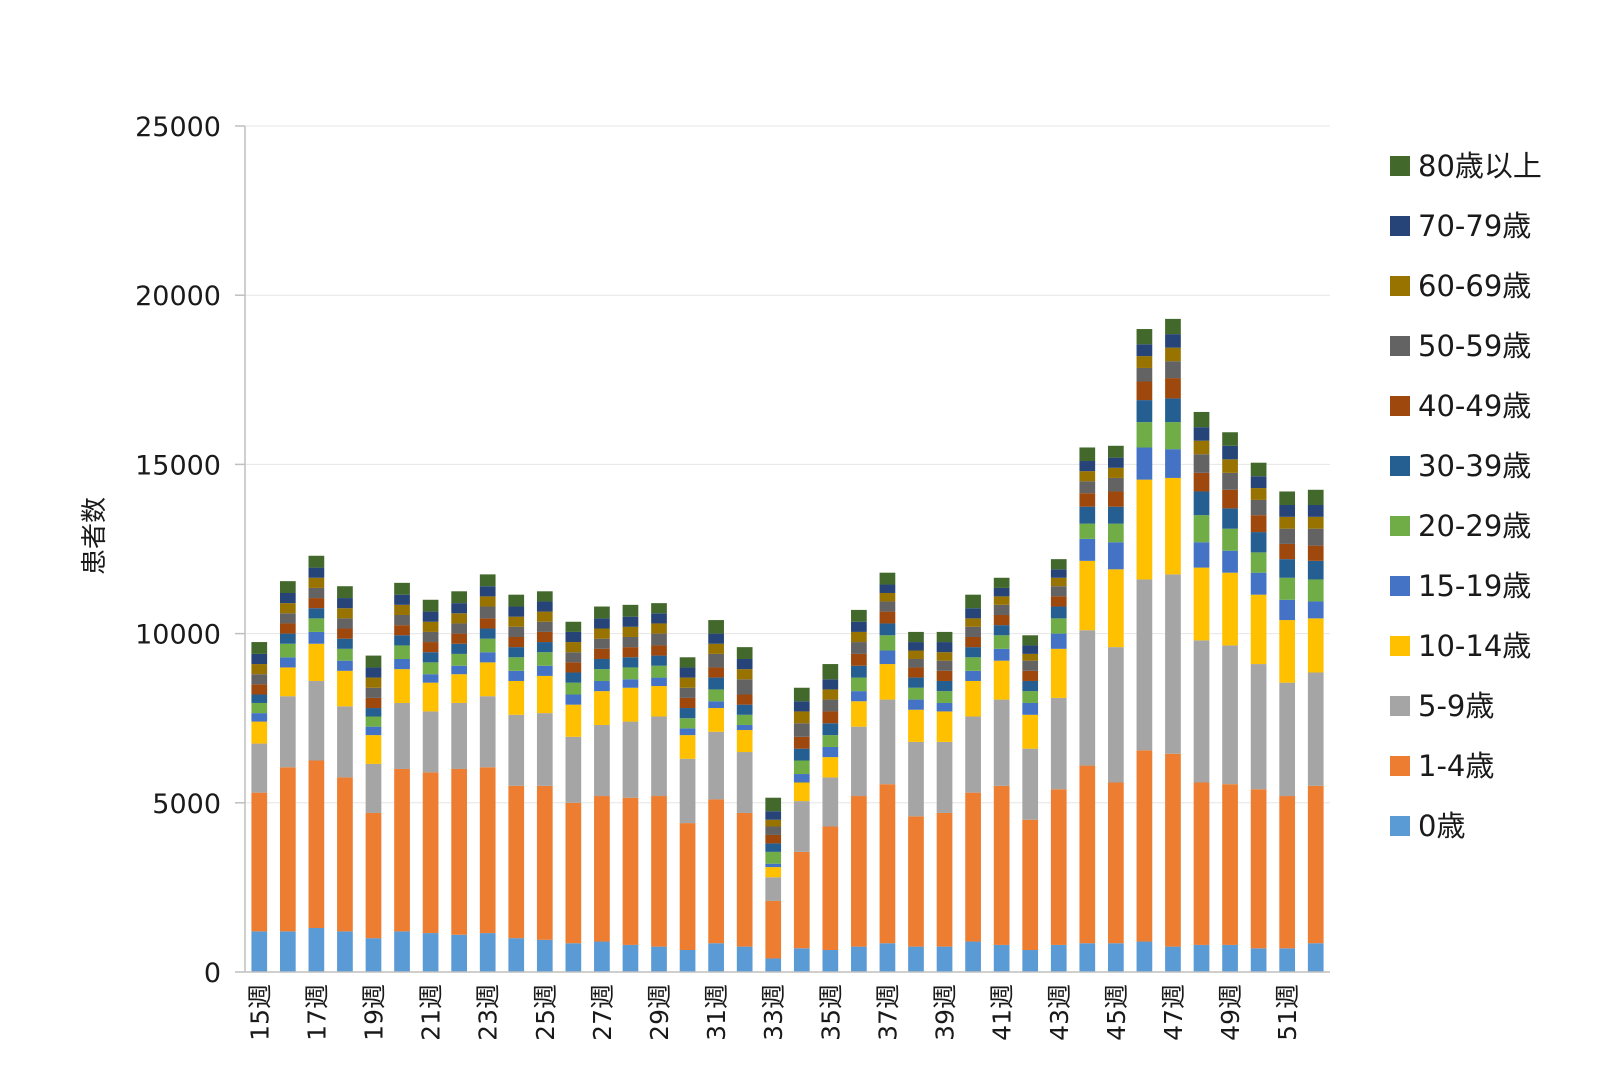  What do you see at coordinates (630, 788) in the screenshot?
I see `bar-stack-28週` at bounding box center [630, 788].